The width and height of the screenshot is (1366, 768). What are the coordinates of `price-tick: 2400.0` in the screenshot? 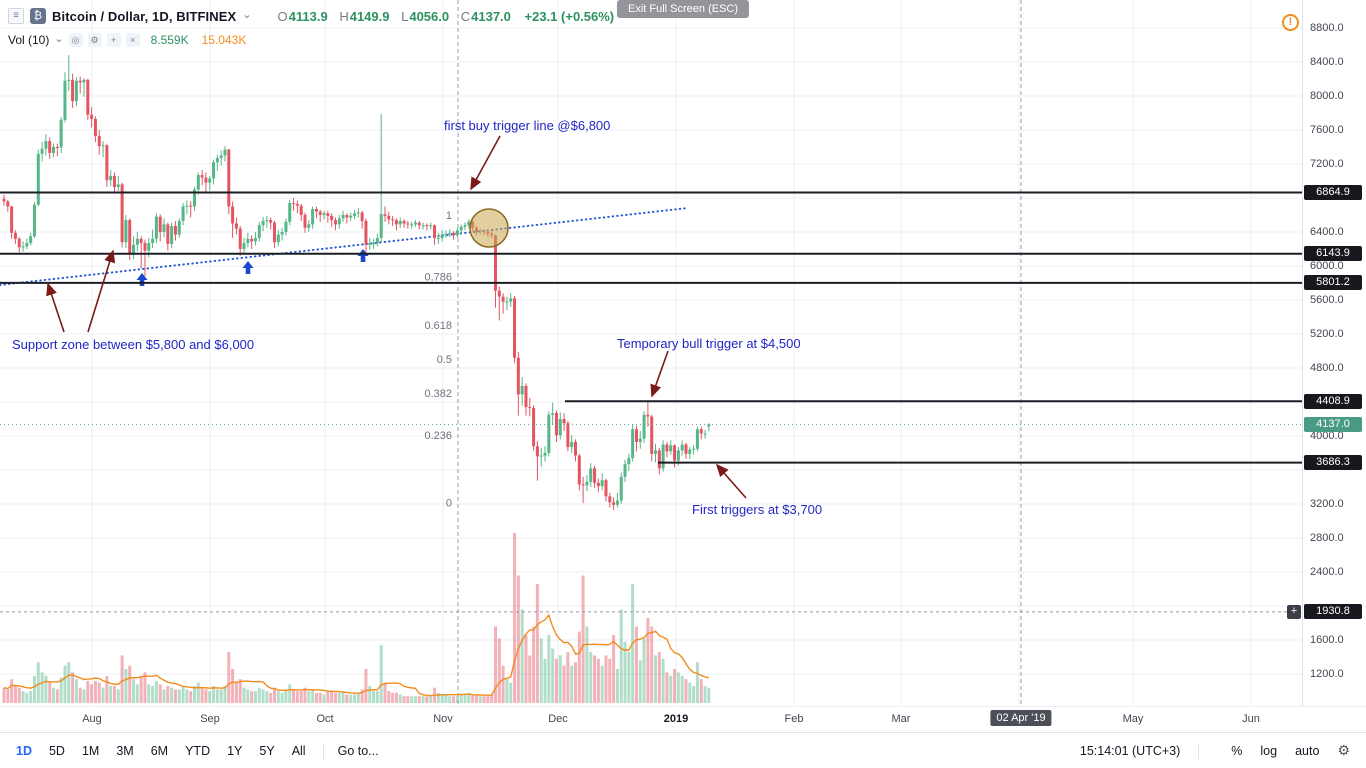 It's located at (1327, 572).